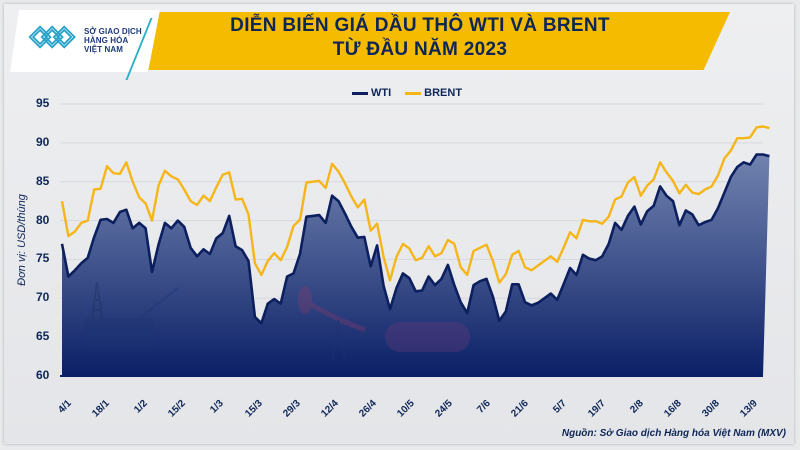  What do you see at coordinates (43, 336) in the screenshot?
I see `y-tick-label: 65` at bounding box center [43, 336].